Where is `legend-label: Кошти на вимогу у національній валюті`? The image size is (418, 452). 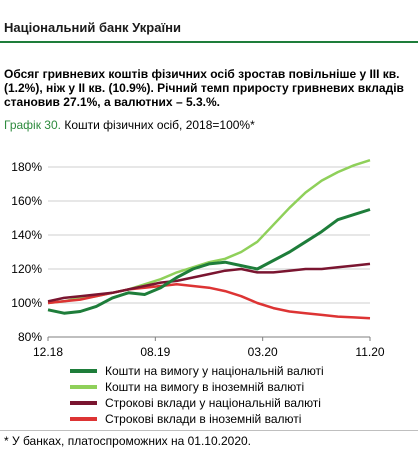 legend-label: Кошти на вимогу у національній валюті is located at coordinates (214, 371).